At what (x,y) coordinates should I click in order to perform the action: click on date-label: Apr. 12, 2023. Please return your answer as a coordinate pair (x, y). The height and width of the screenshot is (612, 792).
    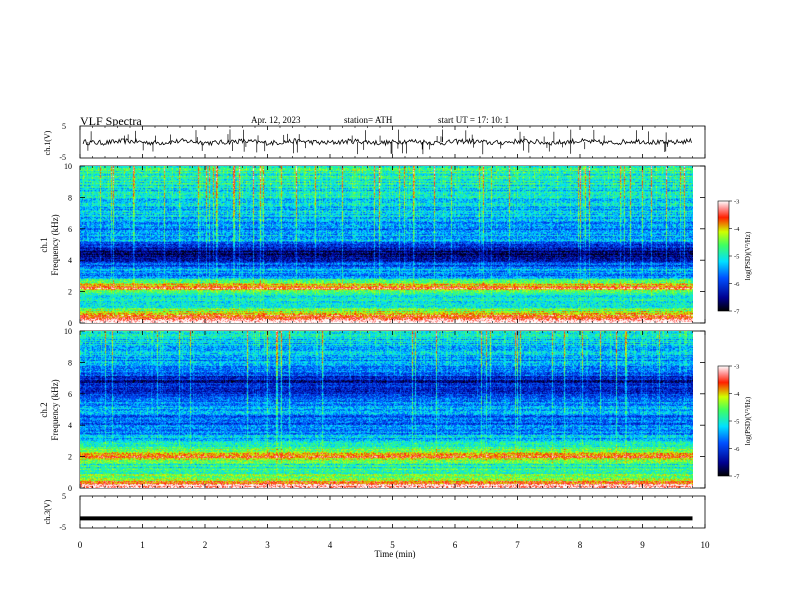
    Looking at the image, I should click on (276, 120).